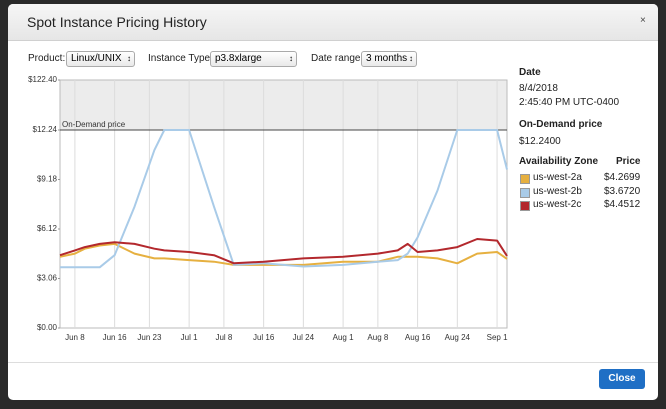 The height and width of the screenshot is (409, 666). What do you see at coordinates (622, 204) in the screenshot?
I see `zone-price: $4.4512` at bounding box center [622, 204].